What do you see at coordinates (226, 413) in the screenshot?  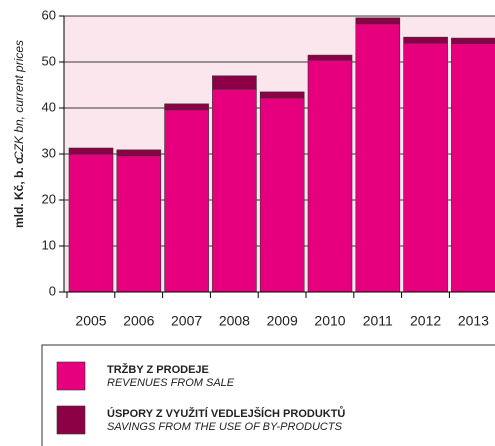 I see `legend-label: ÚSPORY Z VYUŽITÍ VEDLEJŠÍCH PRODUKTŮ` at bounding box center [226, 413].